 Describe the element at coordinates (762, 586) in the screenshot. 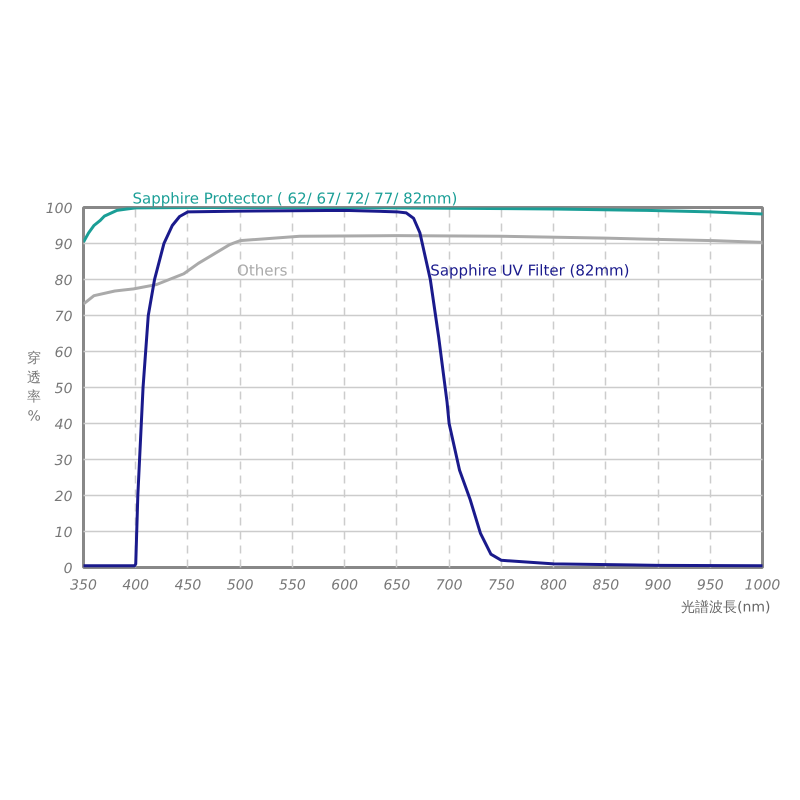

I see `x-tick-label: 1000` at that location.